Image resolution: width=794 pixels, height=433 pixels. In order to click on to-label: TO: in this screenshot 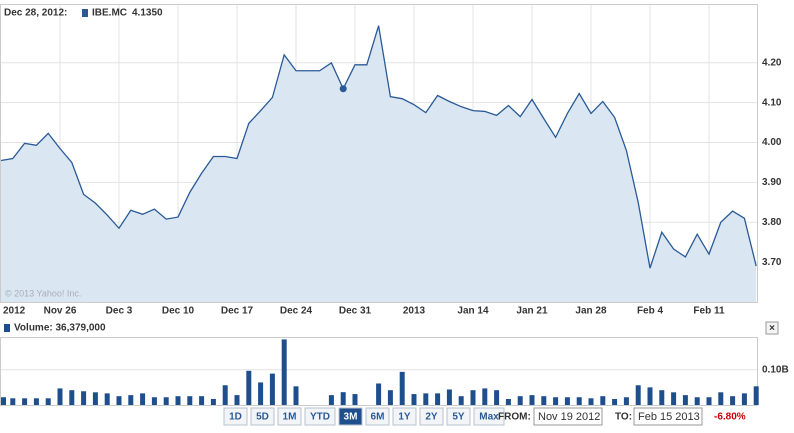, I will do `click(623, 417)`.